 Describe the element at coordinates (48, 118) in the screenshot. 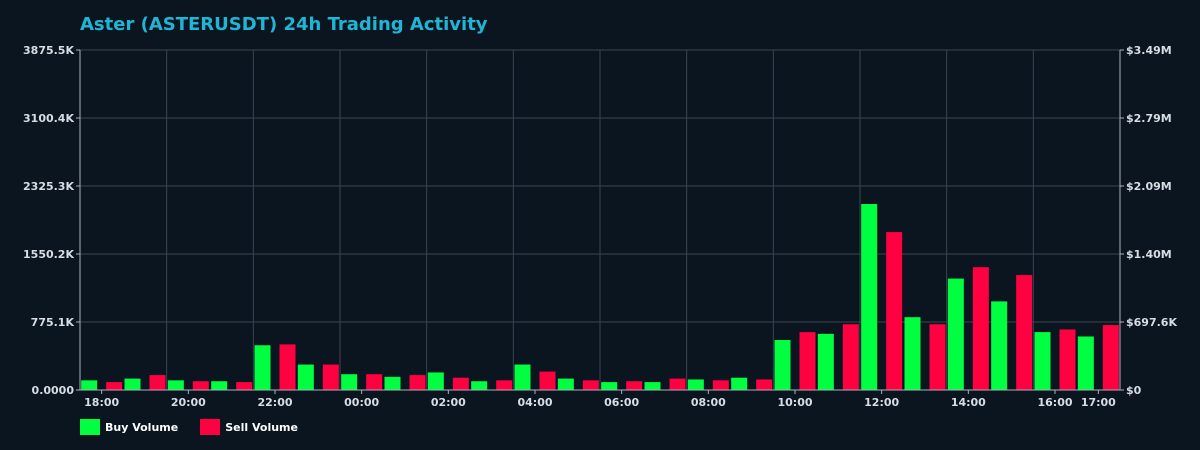

I see `left-tick-label-4: 3100.4K` at that location.